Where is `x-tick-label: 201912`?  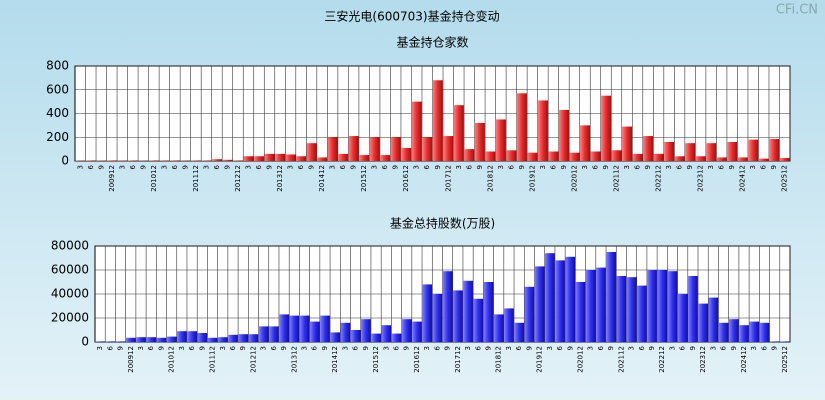
x-tick-label: 201912 is located at coordinates (532, 178).